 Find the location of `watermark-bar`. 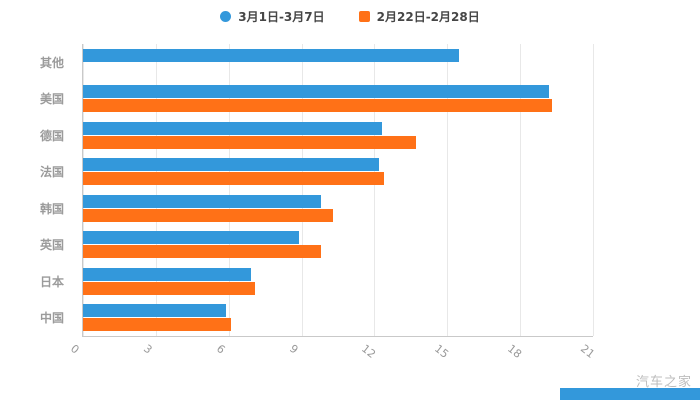

watermark-bar is located at coordinates (630, 394).